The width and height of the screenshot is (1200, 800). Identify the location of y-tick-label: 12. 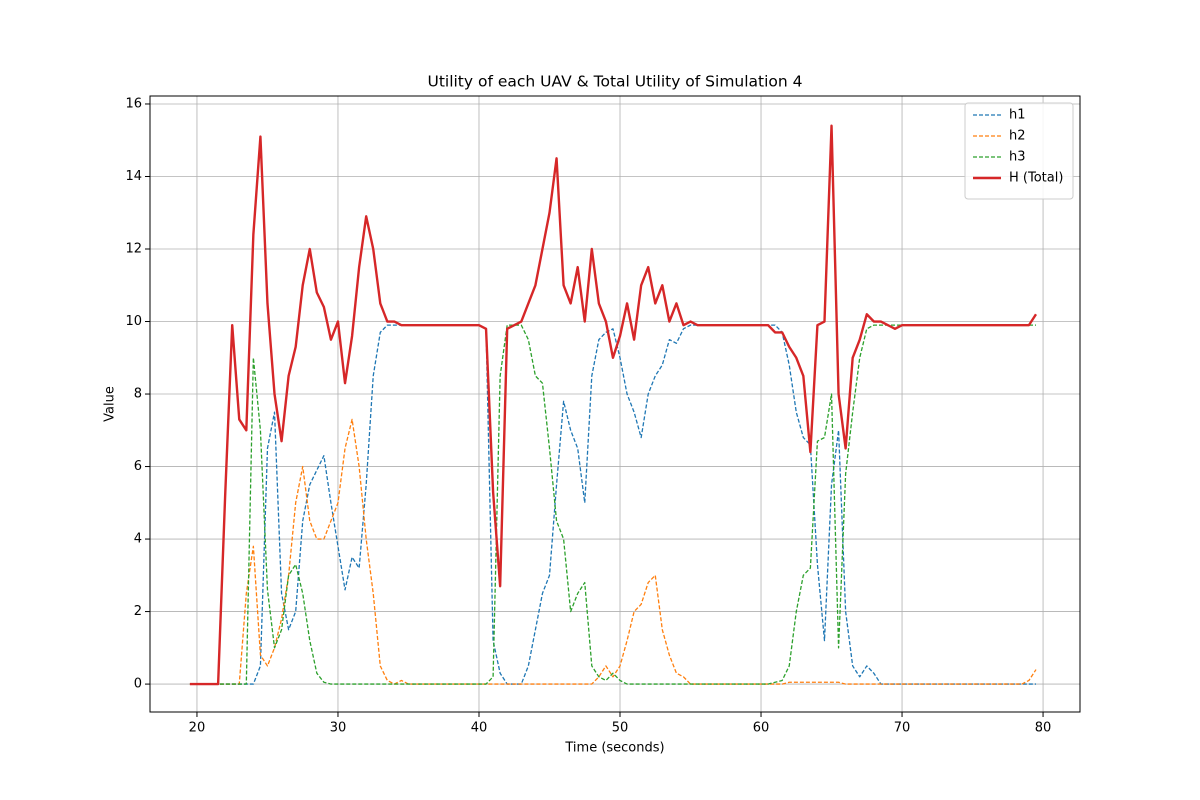
(133, 249).